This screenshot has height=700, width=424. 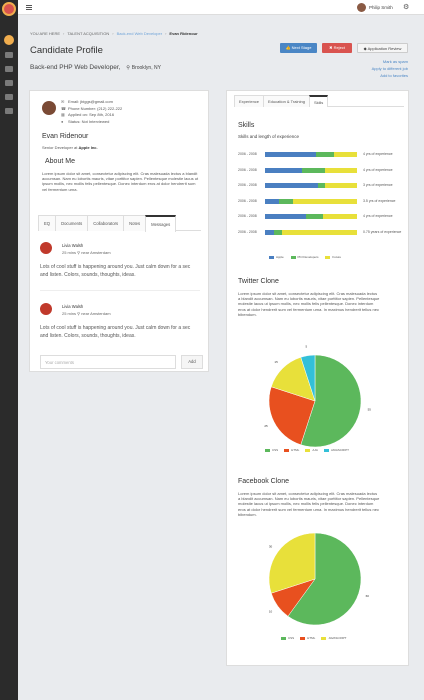 I want to click on tab-experience: Experience, so click(x=249, y=101).